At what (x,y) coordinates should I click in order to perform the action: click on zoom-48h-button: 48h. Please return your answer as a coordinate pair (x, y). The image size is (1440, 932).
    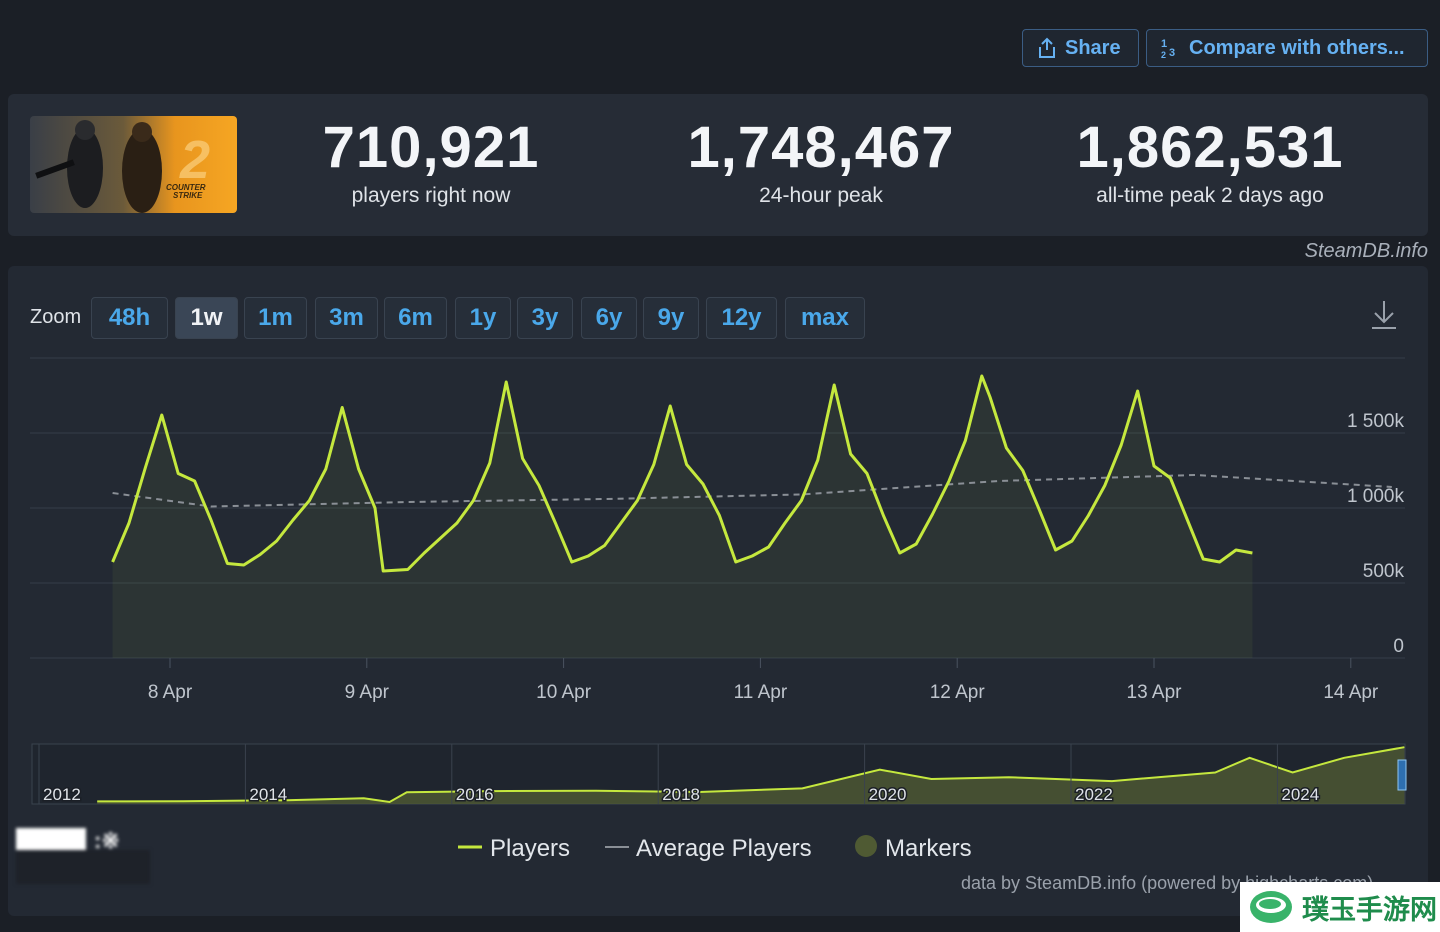
    Looking at the image, I should click on (129, 318).